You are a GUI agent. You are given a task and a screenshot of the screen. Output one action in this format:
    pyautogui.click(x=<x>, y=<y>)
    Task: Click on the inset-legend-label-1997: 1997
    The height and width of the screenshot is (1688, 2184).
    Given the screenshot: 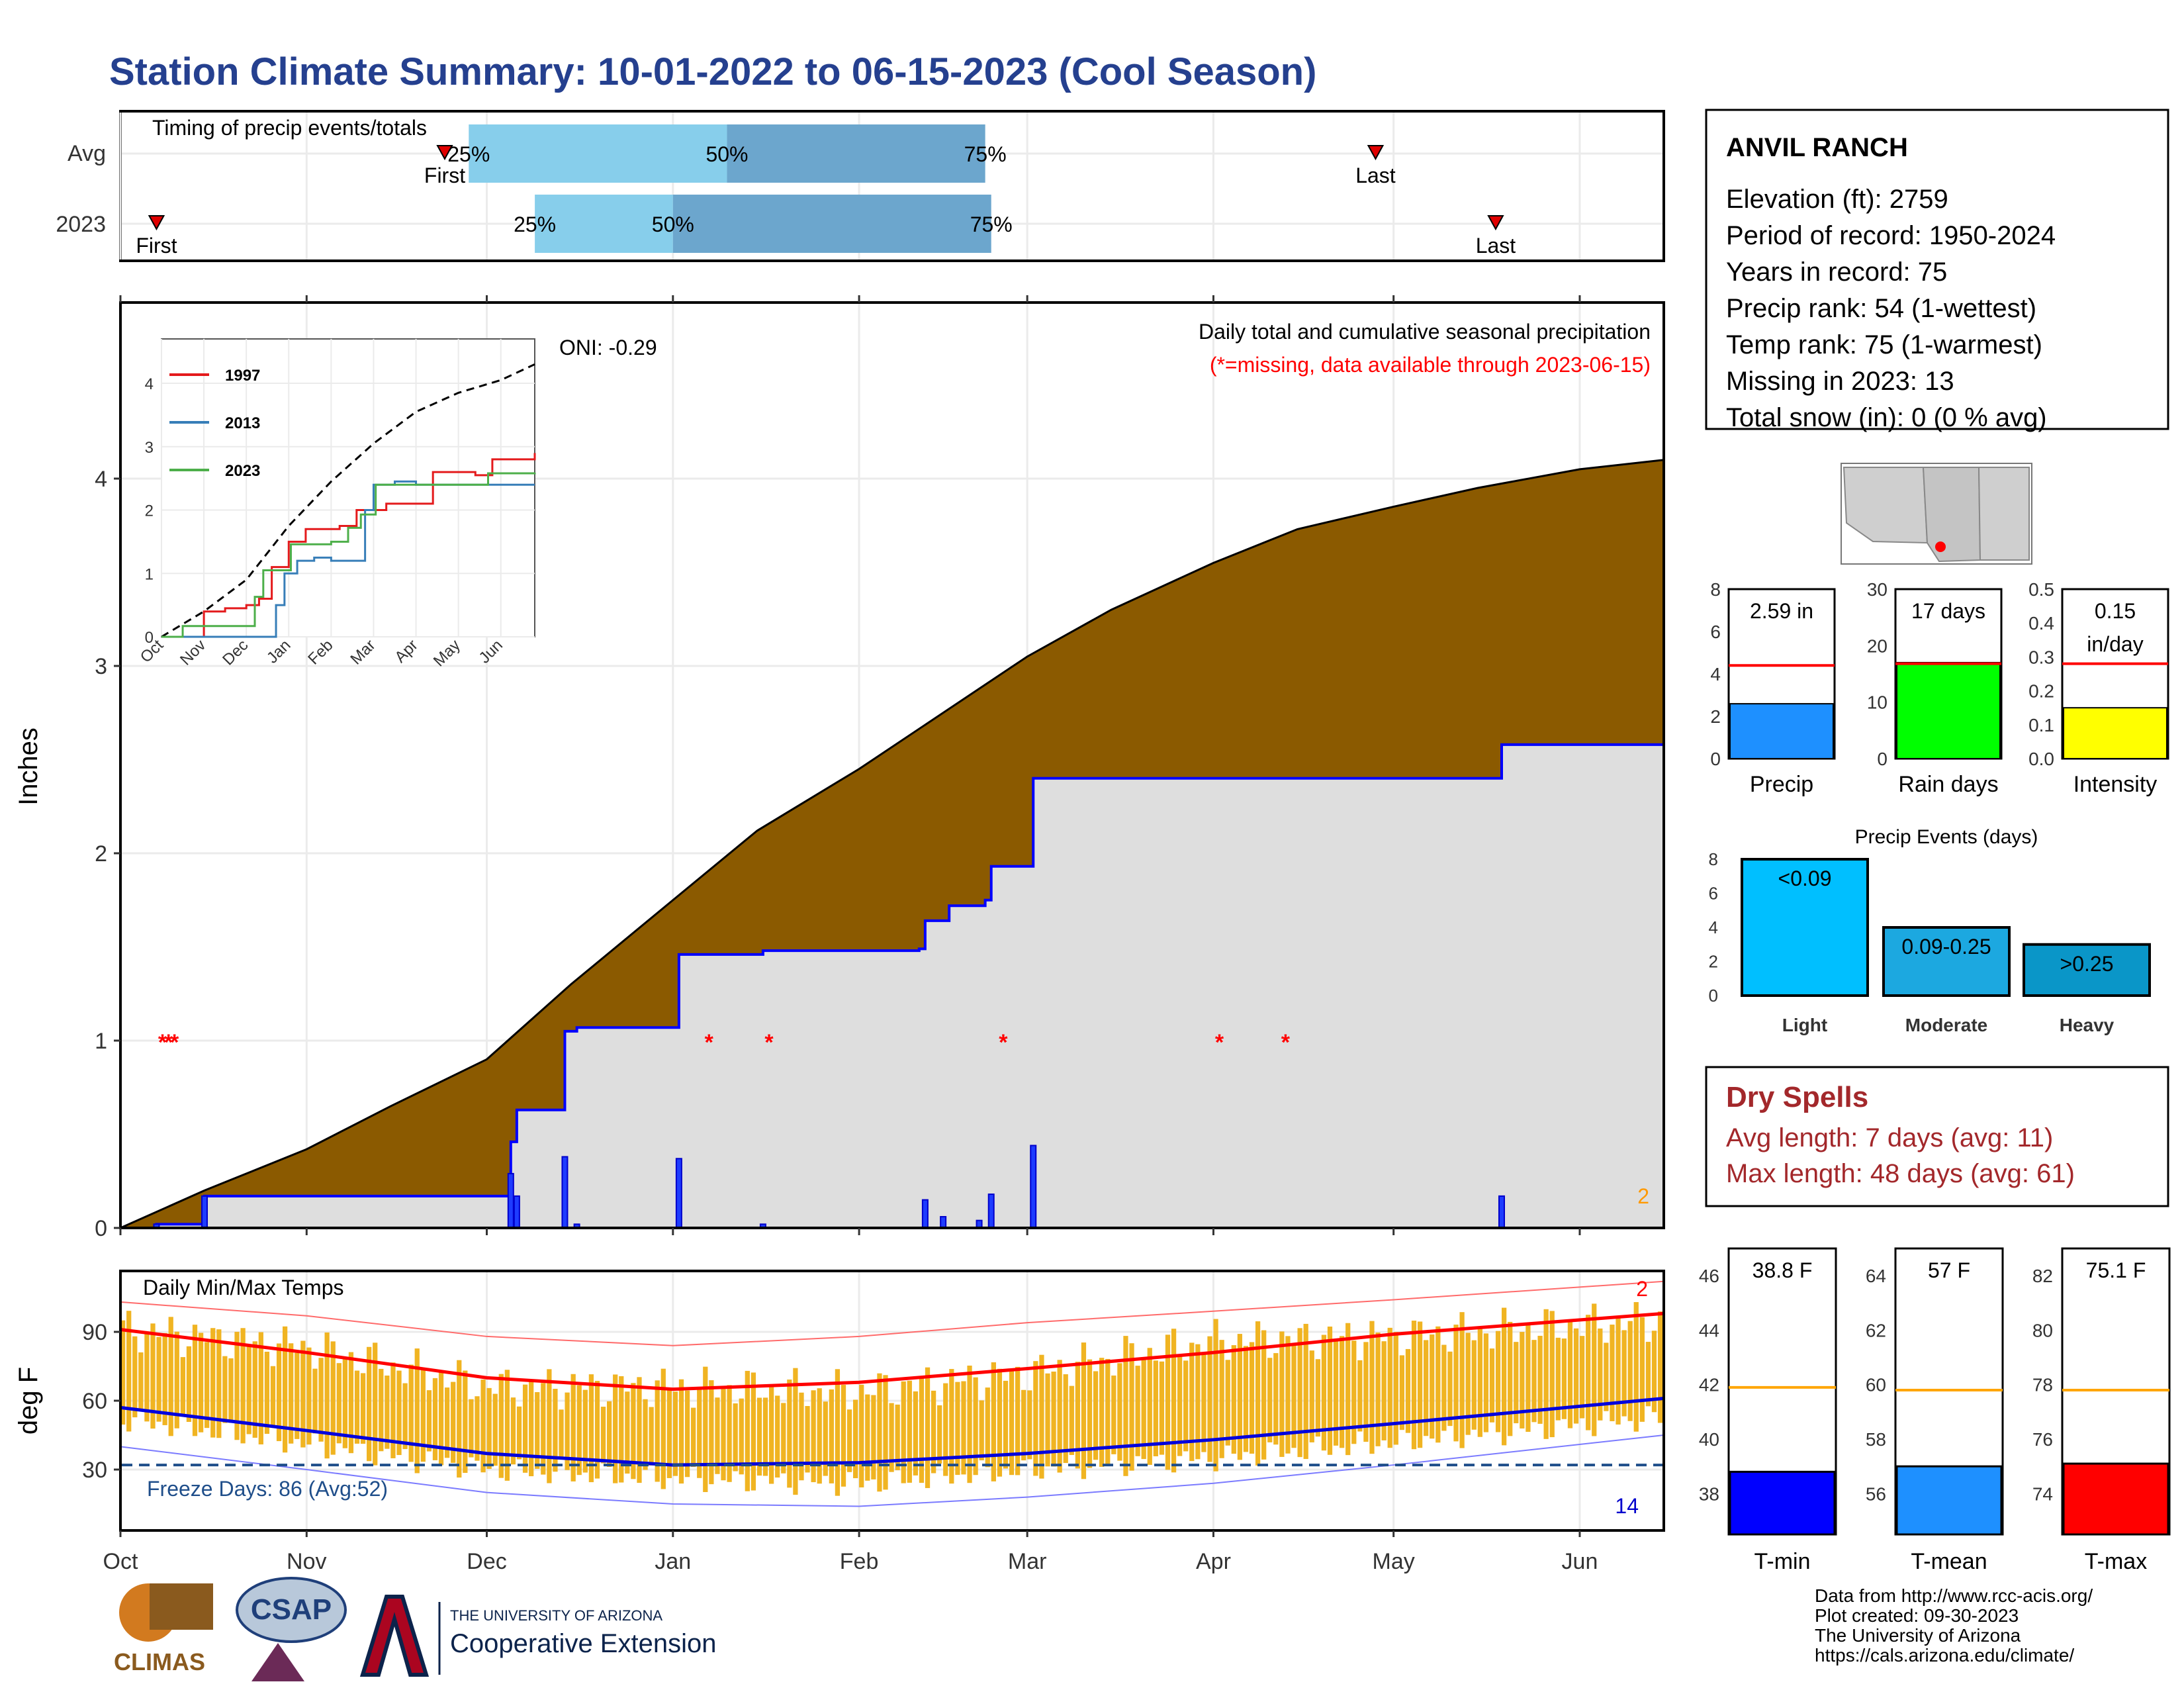 What is the action you would take?
    pyautogui.click(x=242, y=376)
    